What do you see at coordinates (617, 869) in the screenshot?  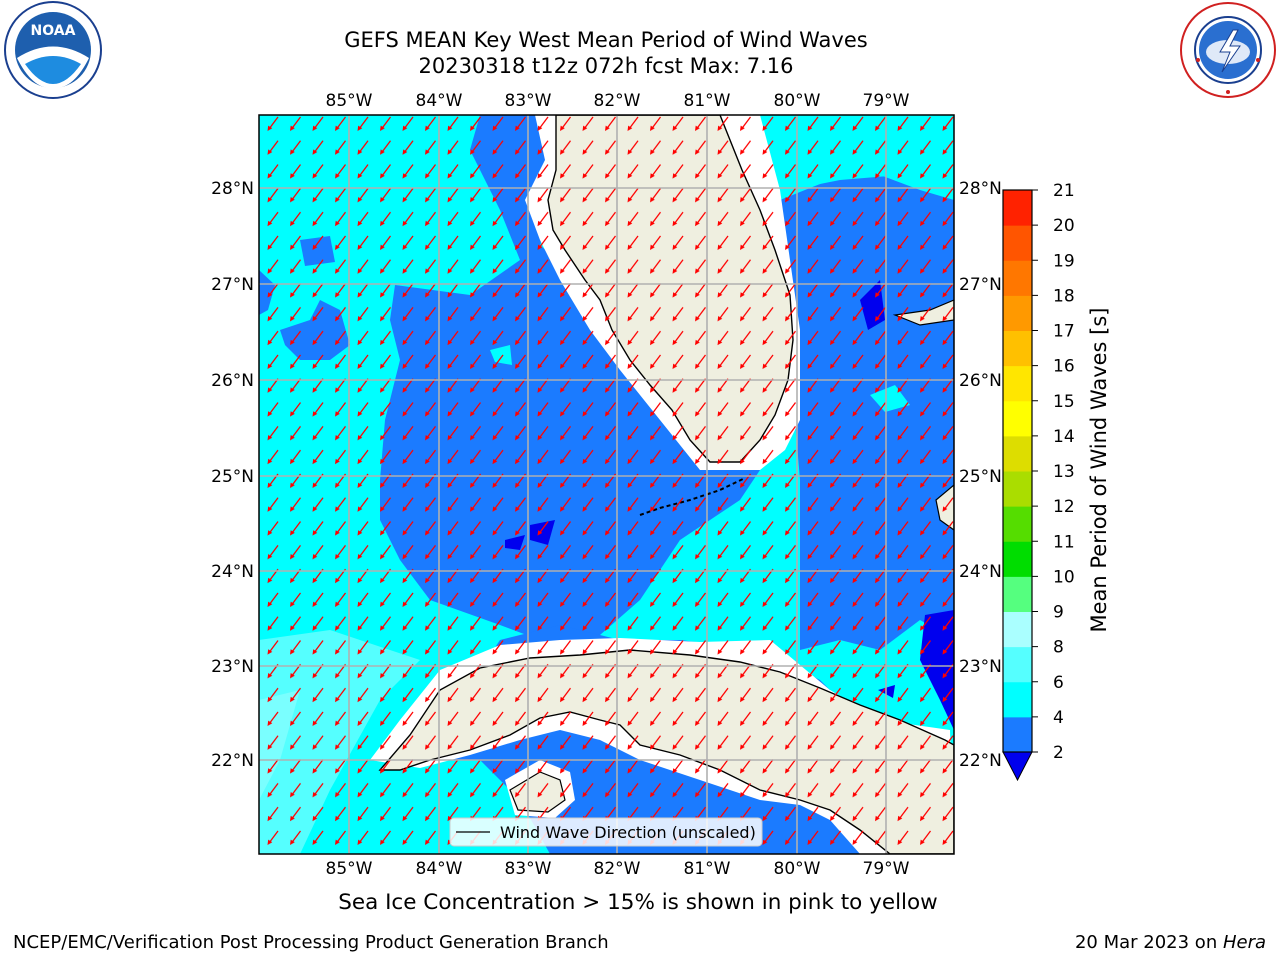 I see `lon-label-bottom: 82°W` at bounding box center [617, 869].